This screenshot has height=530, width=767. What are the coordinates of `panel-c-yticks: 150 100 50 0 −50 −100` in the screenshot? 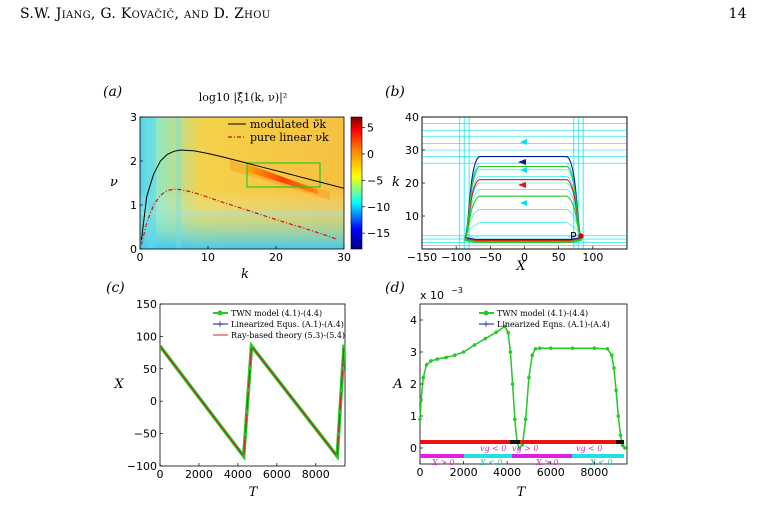 It's located at (145, 385).